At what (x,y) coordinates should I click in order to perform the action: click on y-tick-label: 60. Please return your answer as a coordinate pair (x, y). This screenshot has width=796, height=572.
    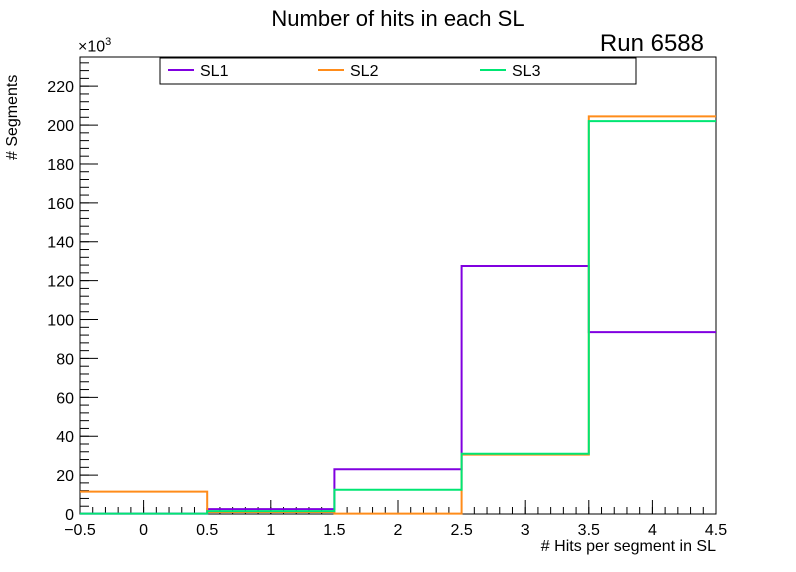
    Looking at the image, I should click on (65, 398).